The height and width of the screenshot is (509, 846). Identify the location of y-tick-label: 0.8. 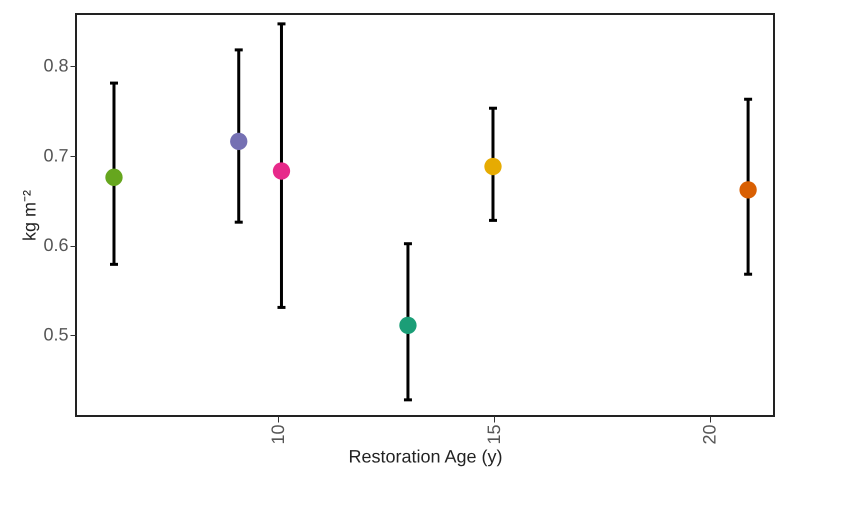
(55, 66).